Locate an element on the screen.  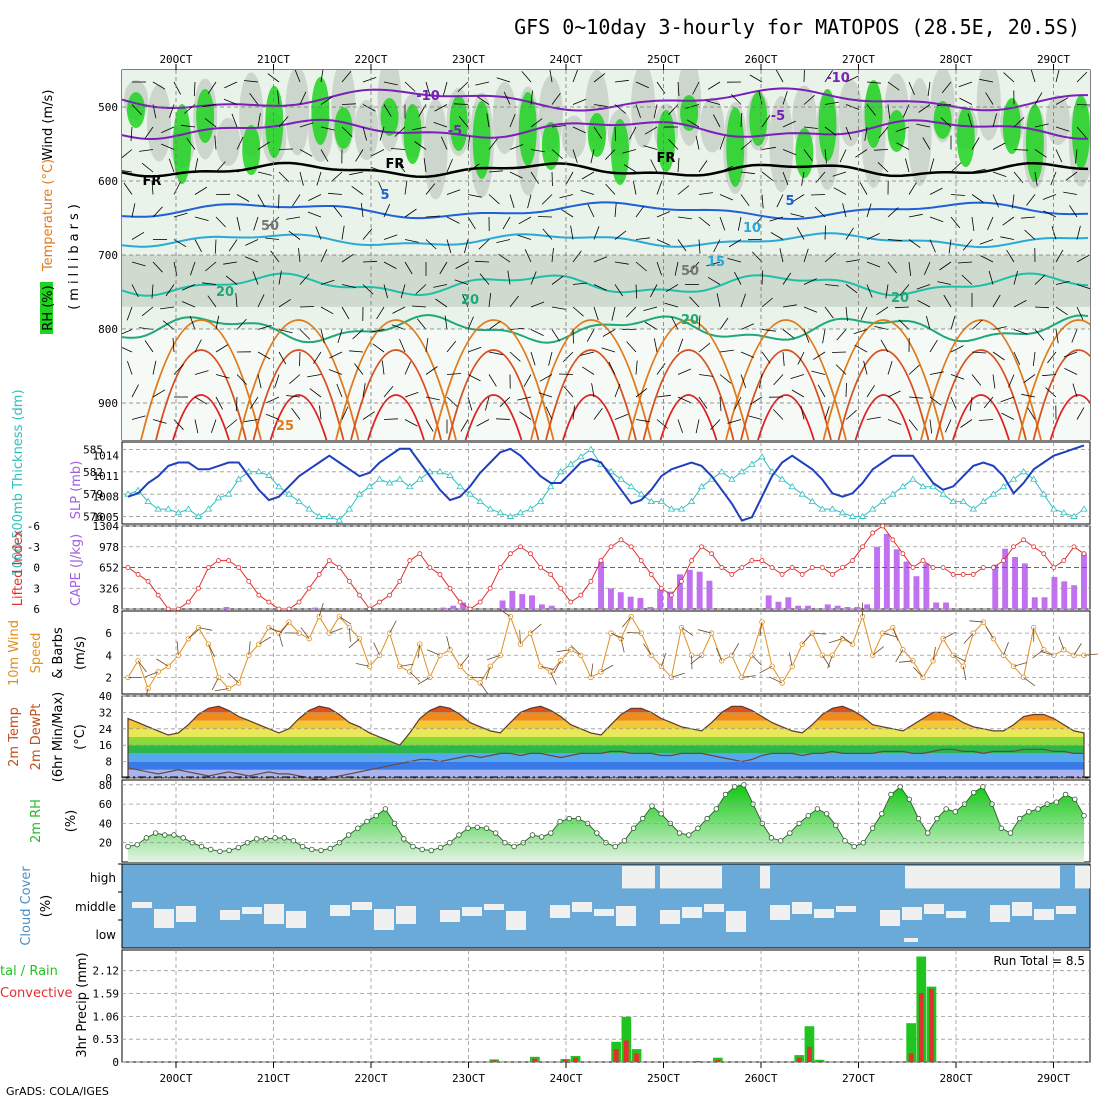
slp-tick: 1005 is located at coordinates (106, 517).